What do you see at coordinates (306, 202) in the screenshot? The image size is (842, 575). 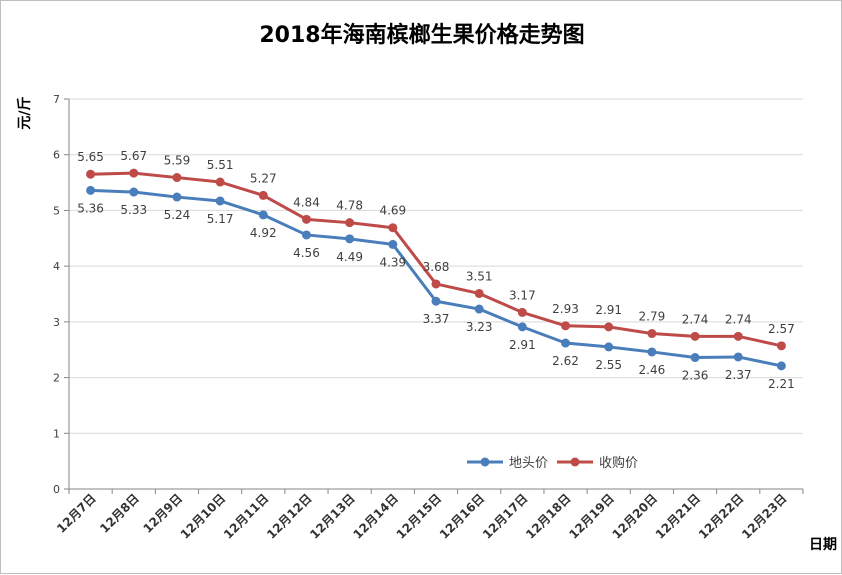 I see `data-label: 4.84` at bounding box center [306, 202].